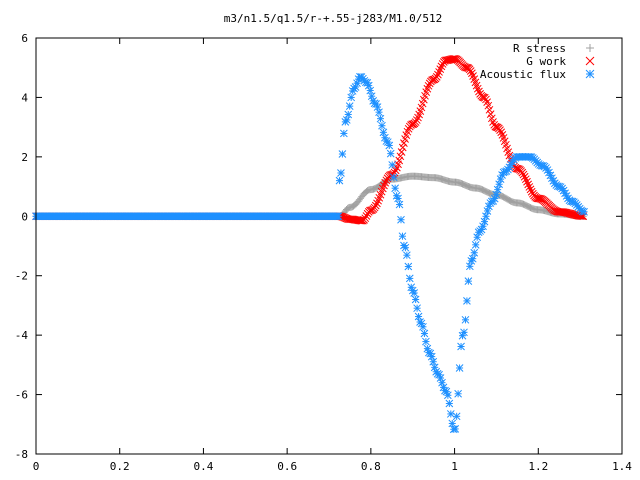  Describe the element at coordinates (203, 466) in the screenshot. I see `x-tick-label: 0.4` at that location.